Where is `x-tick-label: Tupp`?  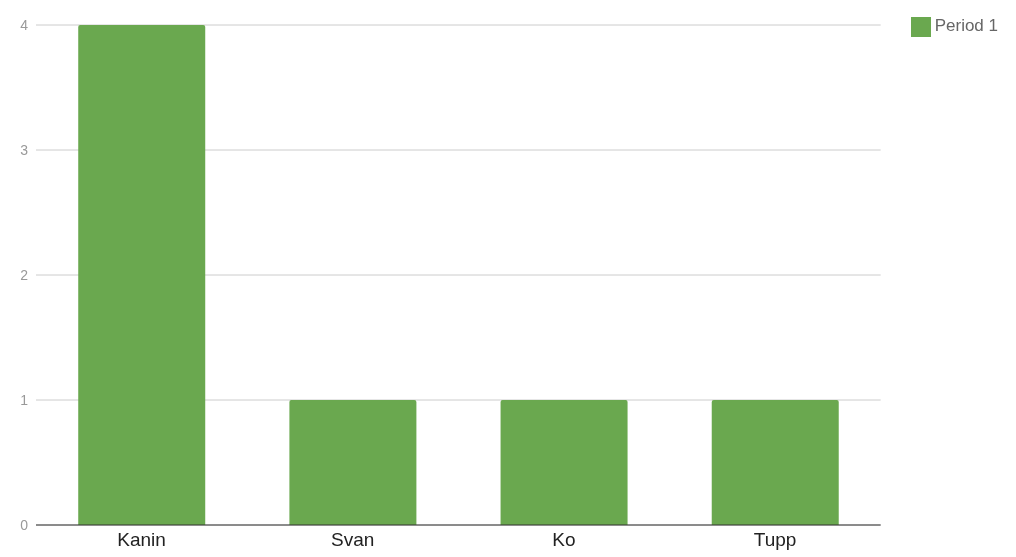 x-tick-label: Tupp is located at coordinates (775, 540).